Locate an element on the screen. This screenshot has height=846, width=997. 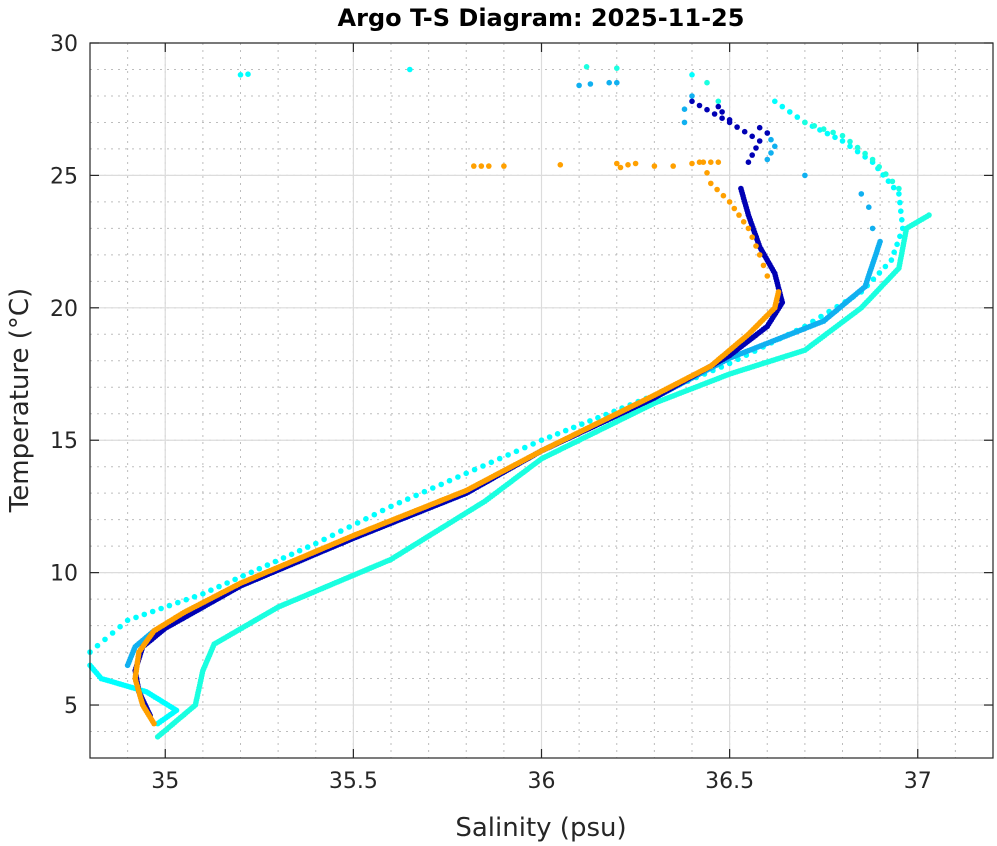
y-axis-label: Temperature (°C) is located at coordinates (20, 400).